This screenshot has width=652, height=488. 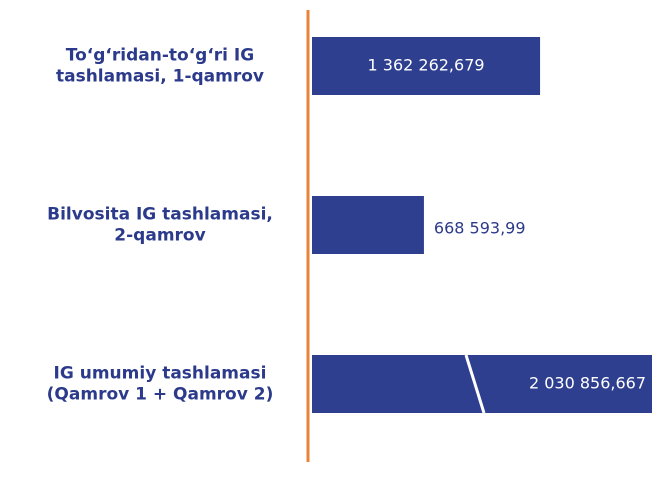 What do you see at coordinates (160, 215) in the screenshot?
I see `category-label: Bilvosita IG tashlamasi,` at bounding box center [160, 215].